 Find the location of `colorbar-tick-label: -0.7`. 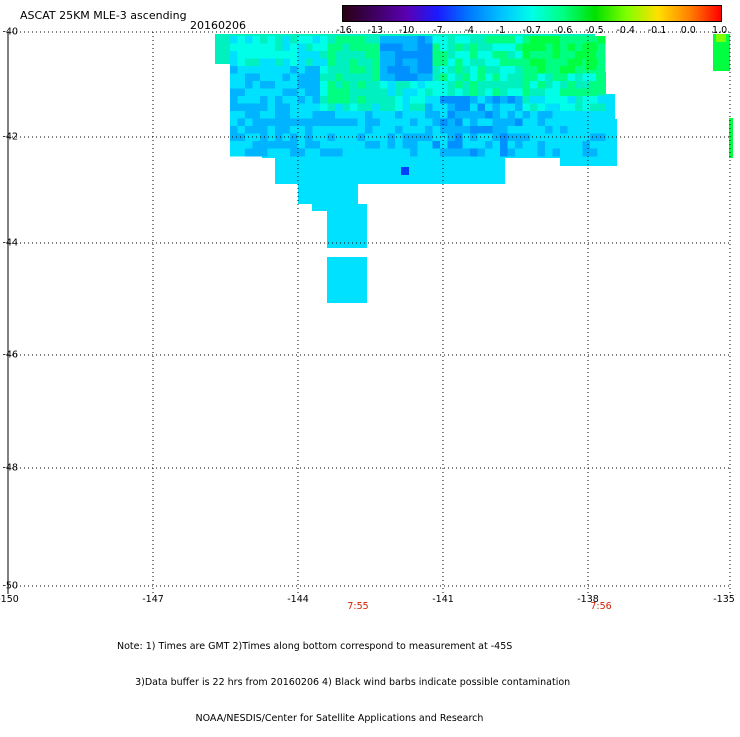

colorbar-tick-label: -0.7 is located at coordinates (532, 30).